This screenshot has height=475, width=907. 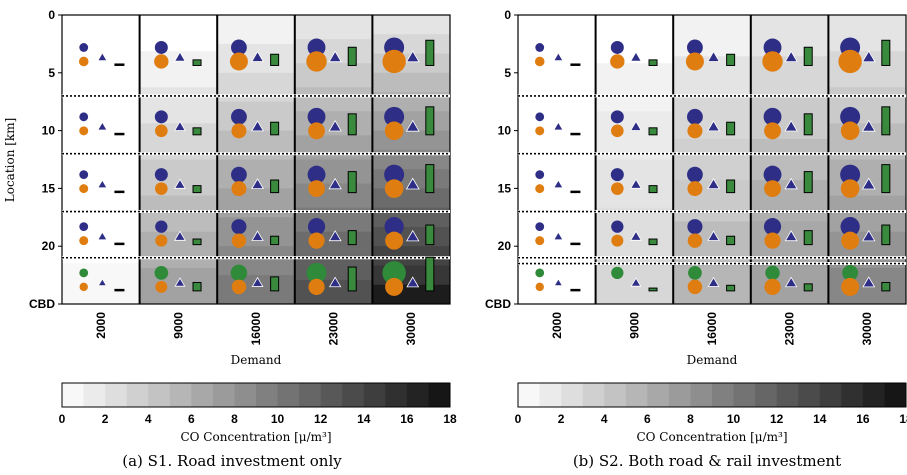 What do you see at coordinates (711, 437) in the screenshot?
I see `colorbar-label: CO Concentration [μ/m³]` at bounding box center [711, 437].